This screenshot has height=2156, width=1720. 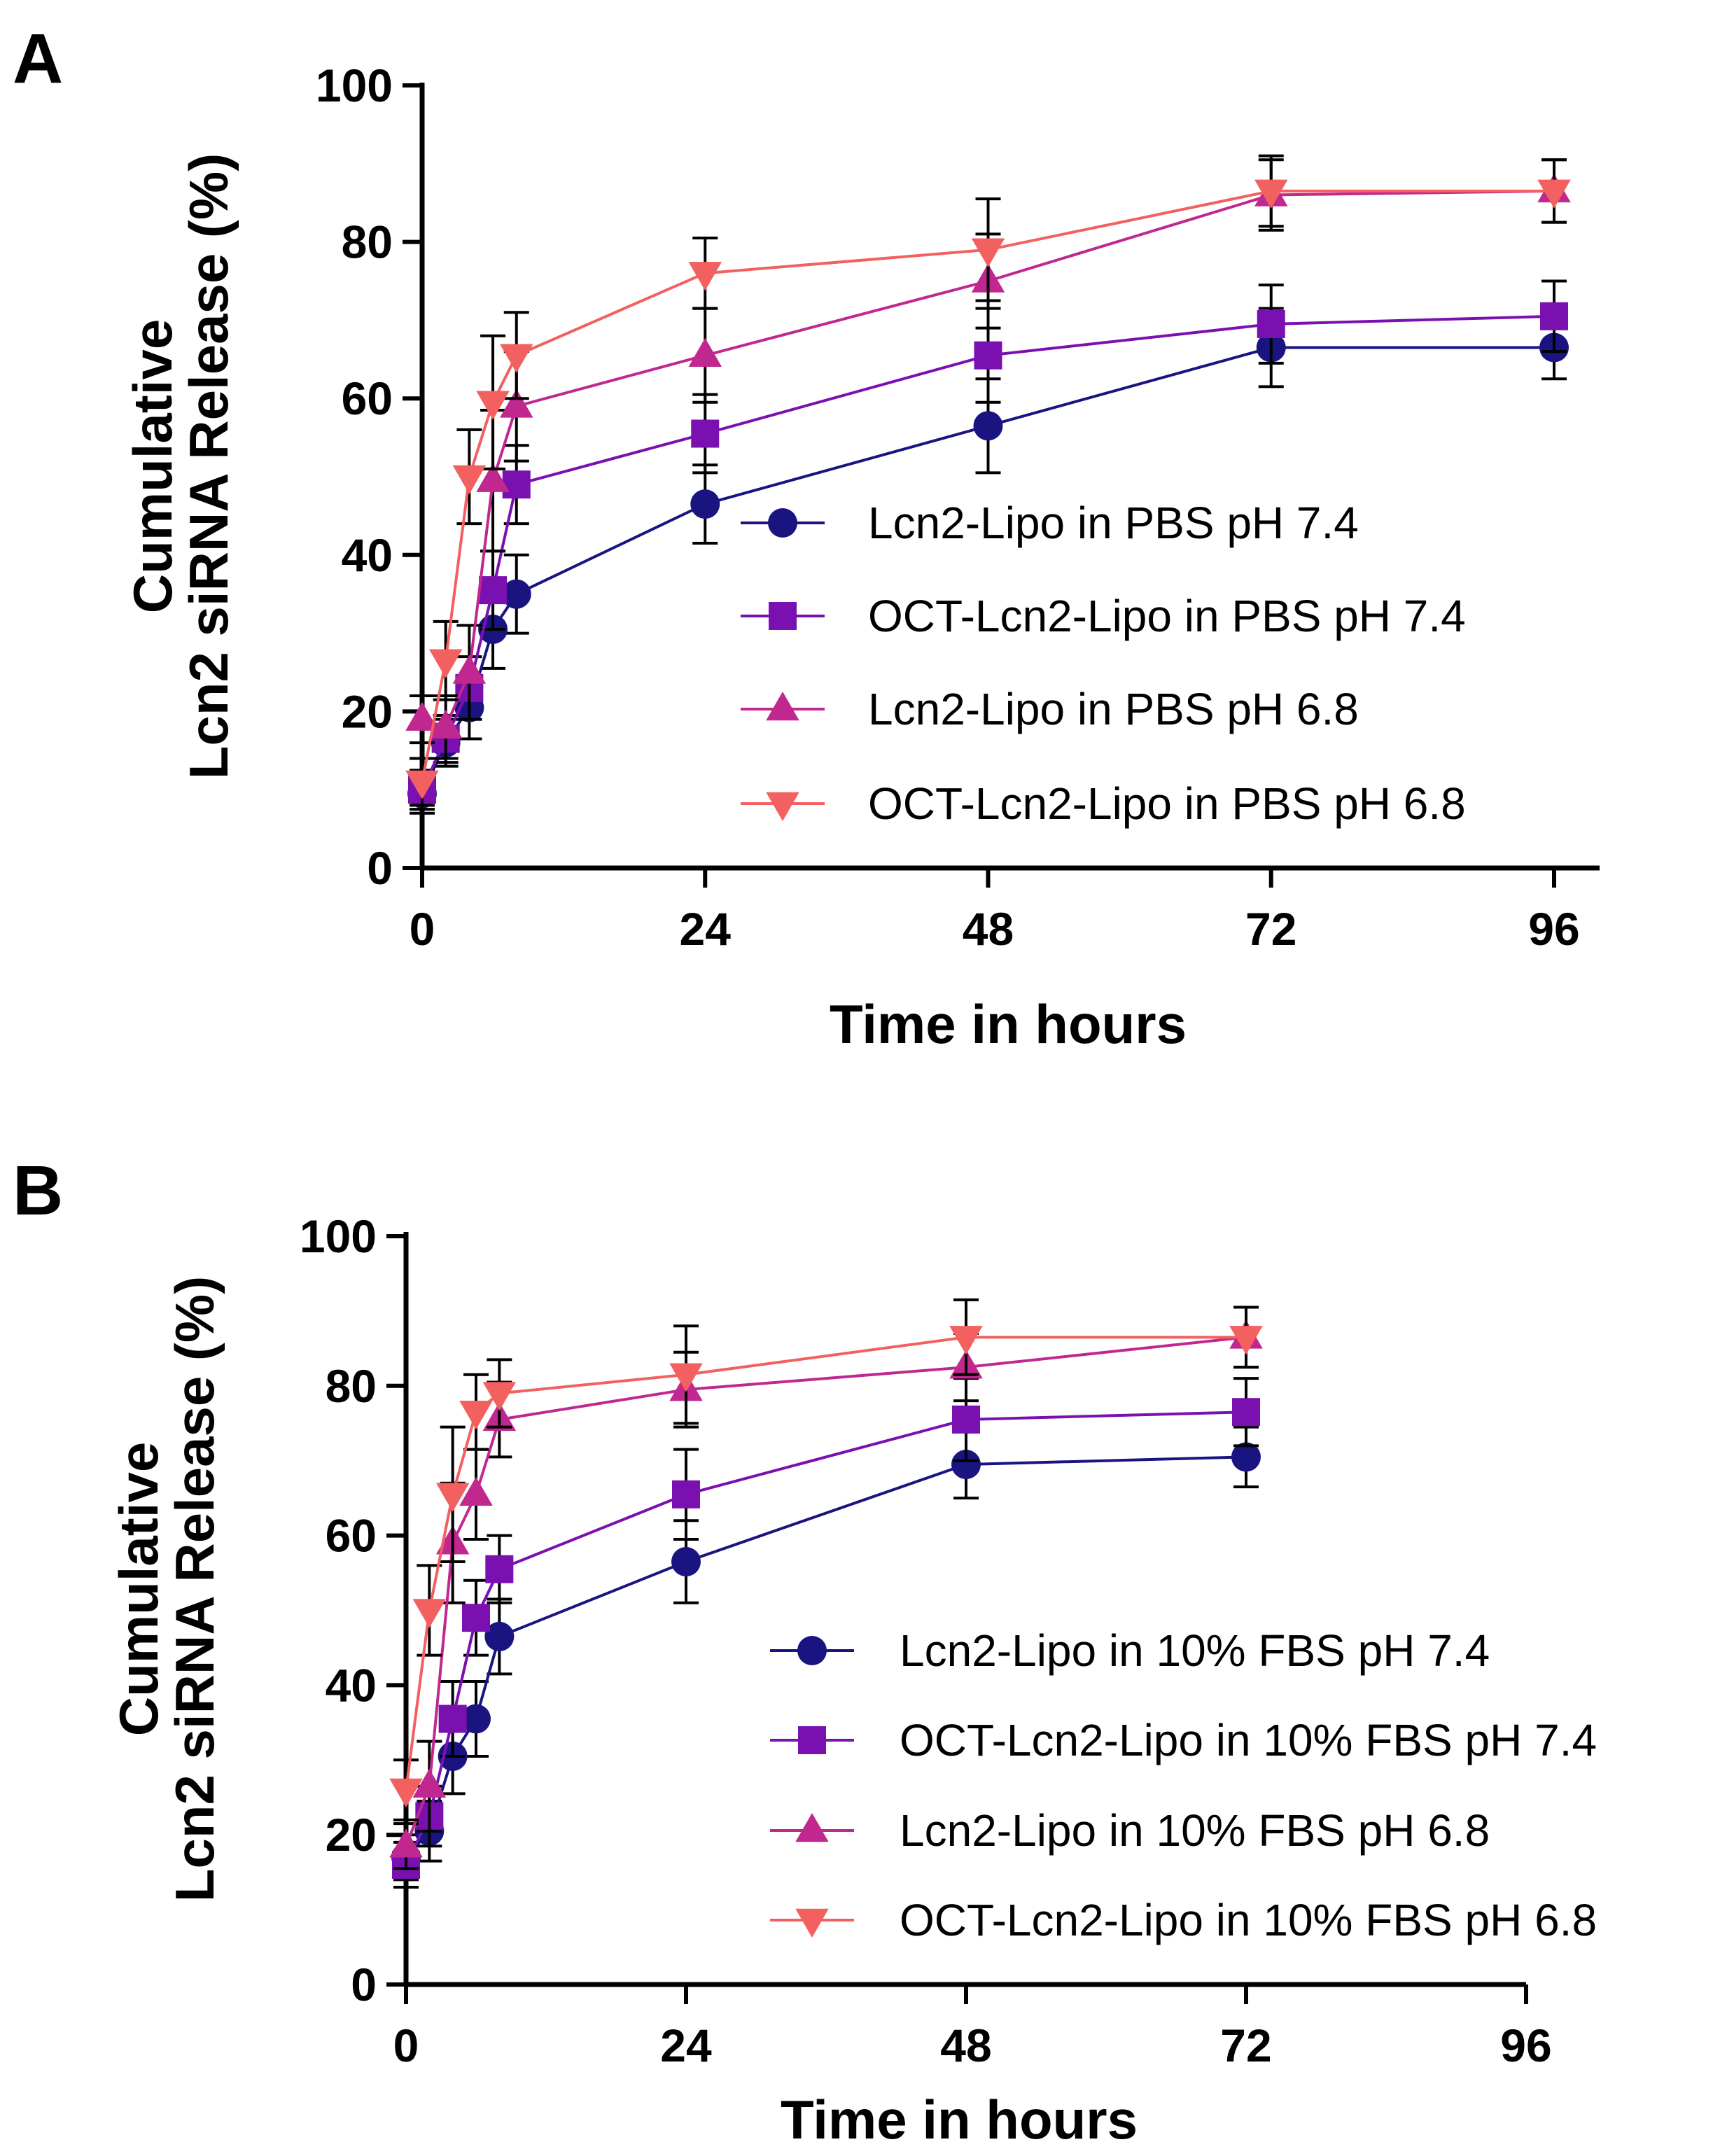 I want to click on panel-a-x-tick-label-3: 72, so click(x=1270, y=929).